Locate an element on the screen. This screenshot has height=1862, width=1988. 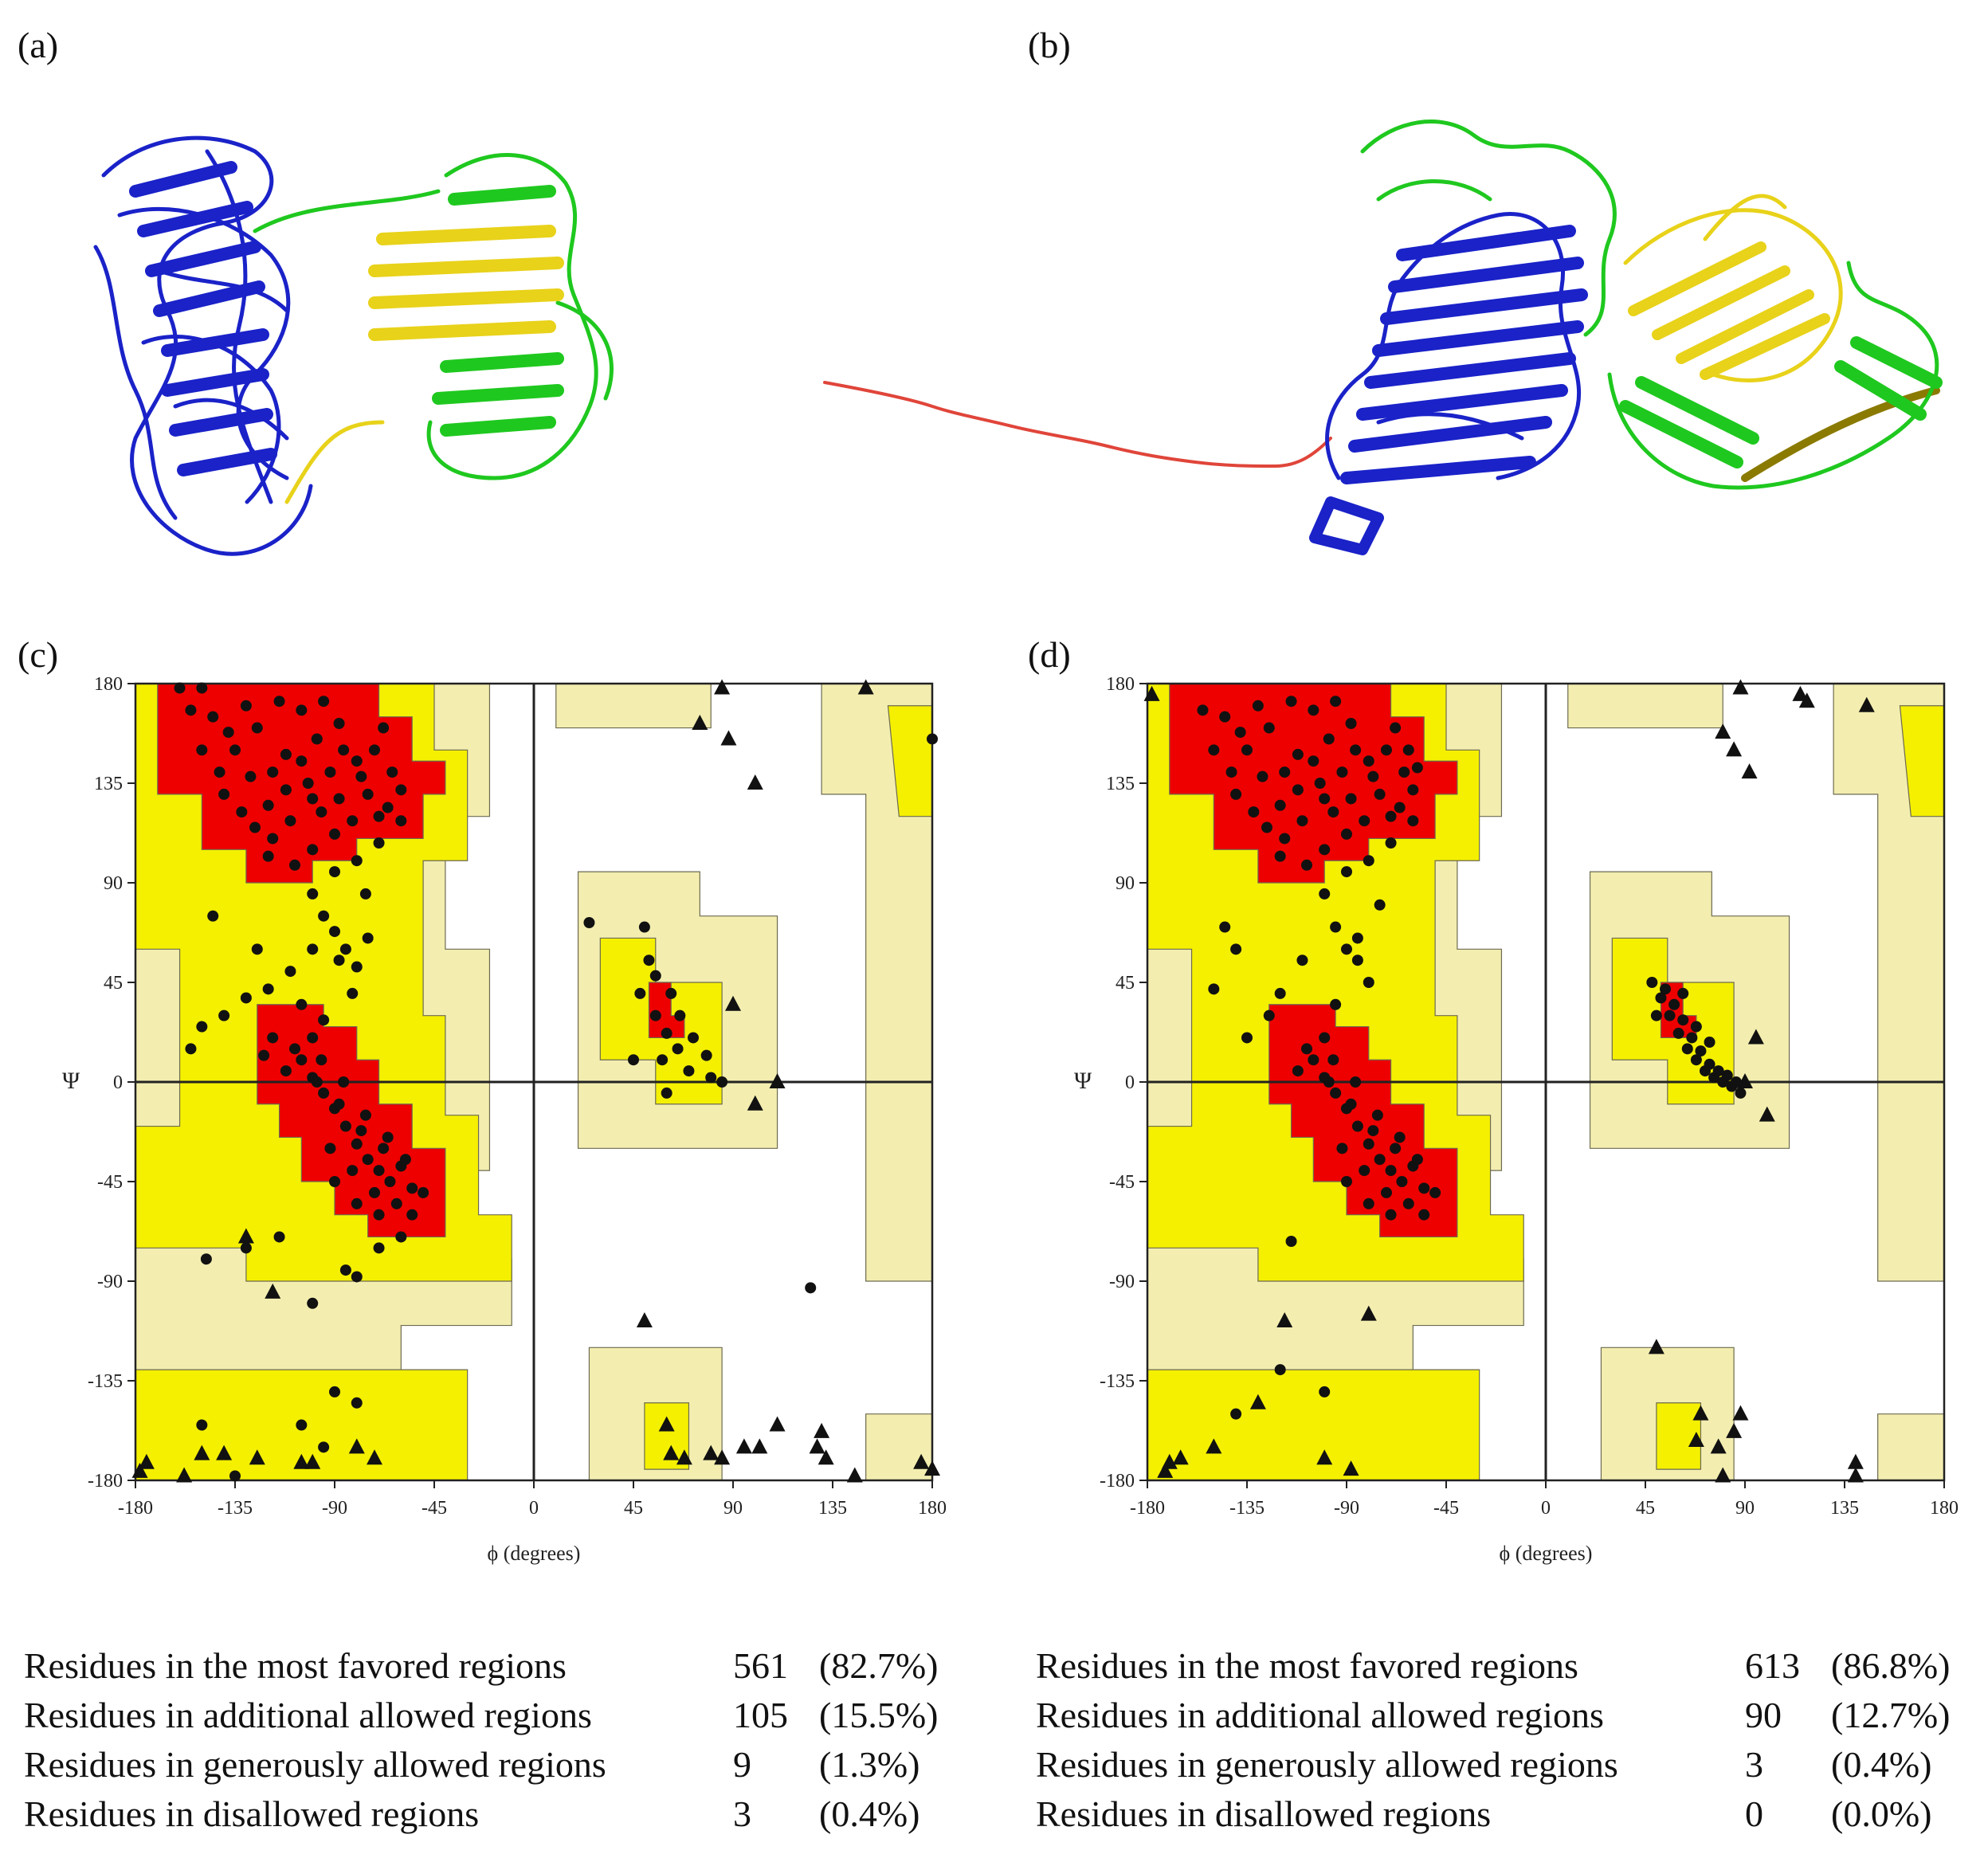
x-tick-label: 180 is located at coordinates (1945, 1508).